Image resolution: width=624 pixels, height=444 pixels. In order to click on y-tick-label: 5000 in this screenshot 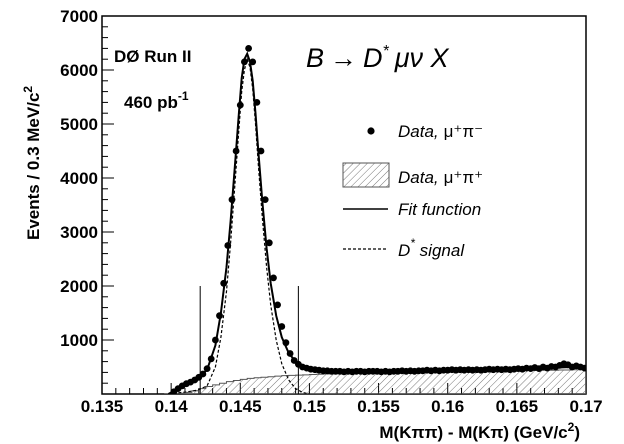, I will do `click(79, 124)`.